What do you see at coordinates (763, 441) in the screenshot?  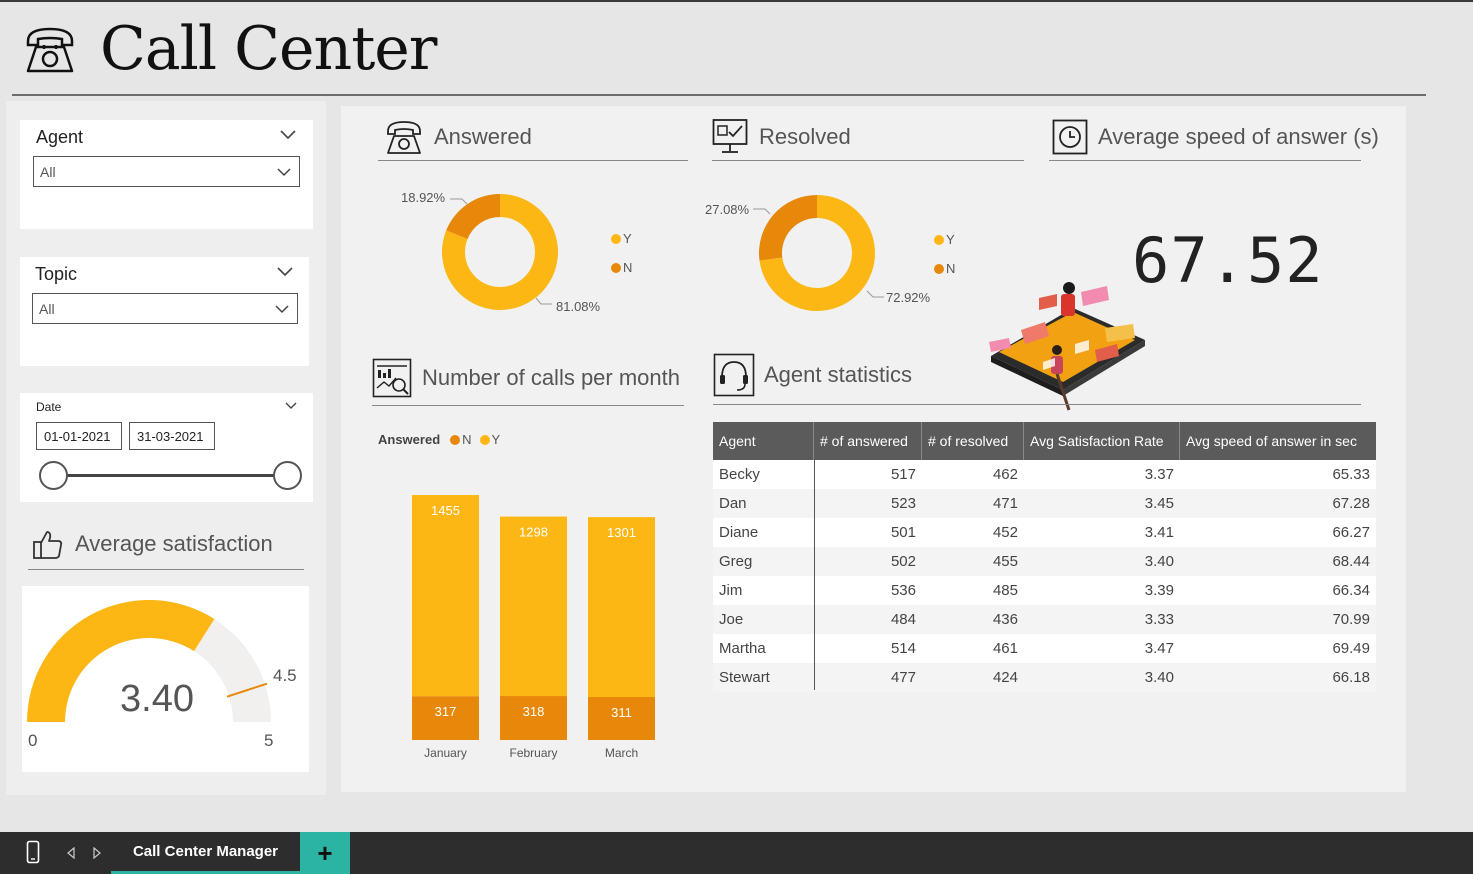 I see `column-header-agent: Agent` at bounding box center [763, 441].